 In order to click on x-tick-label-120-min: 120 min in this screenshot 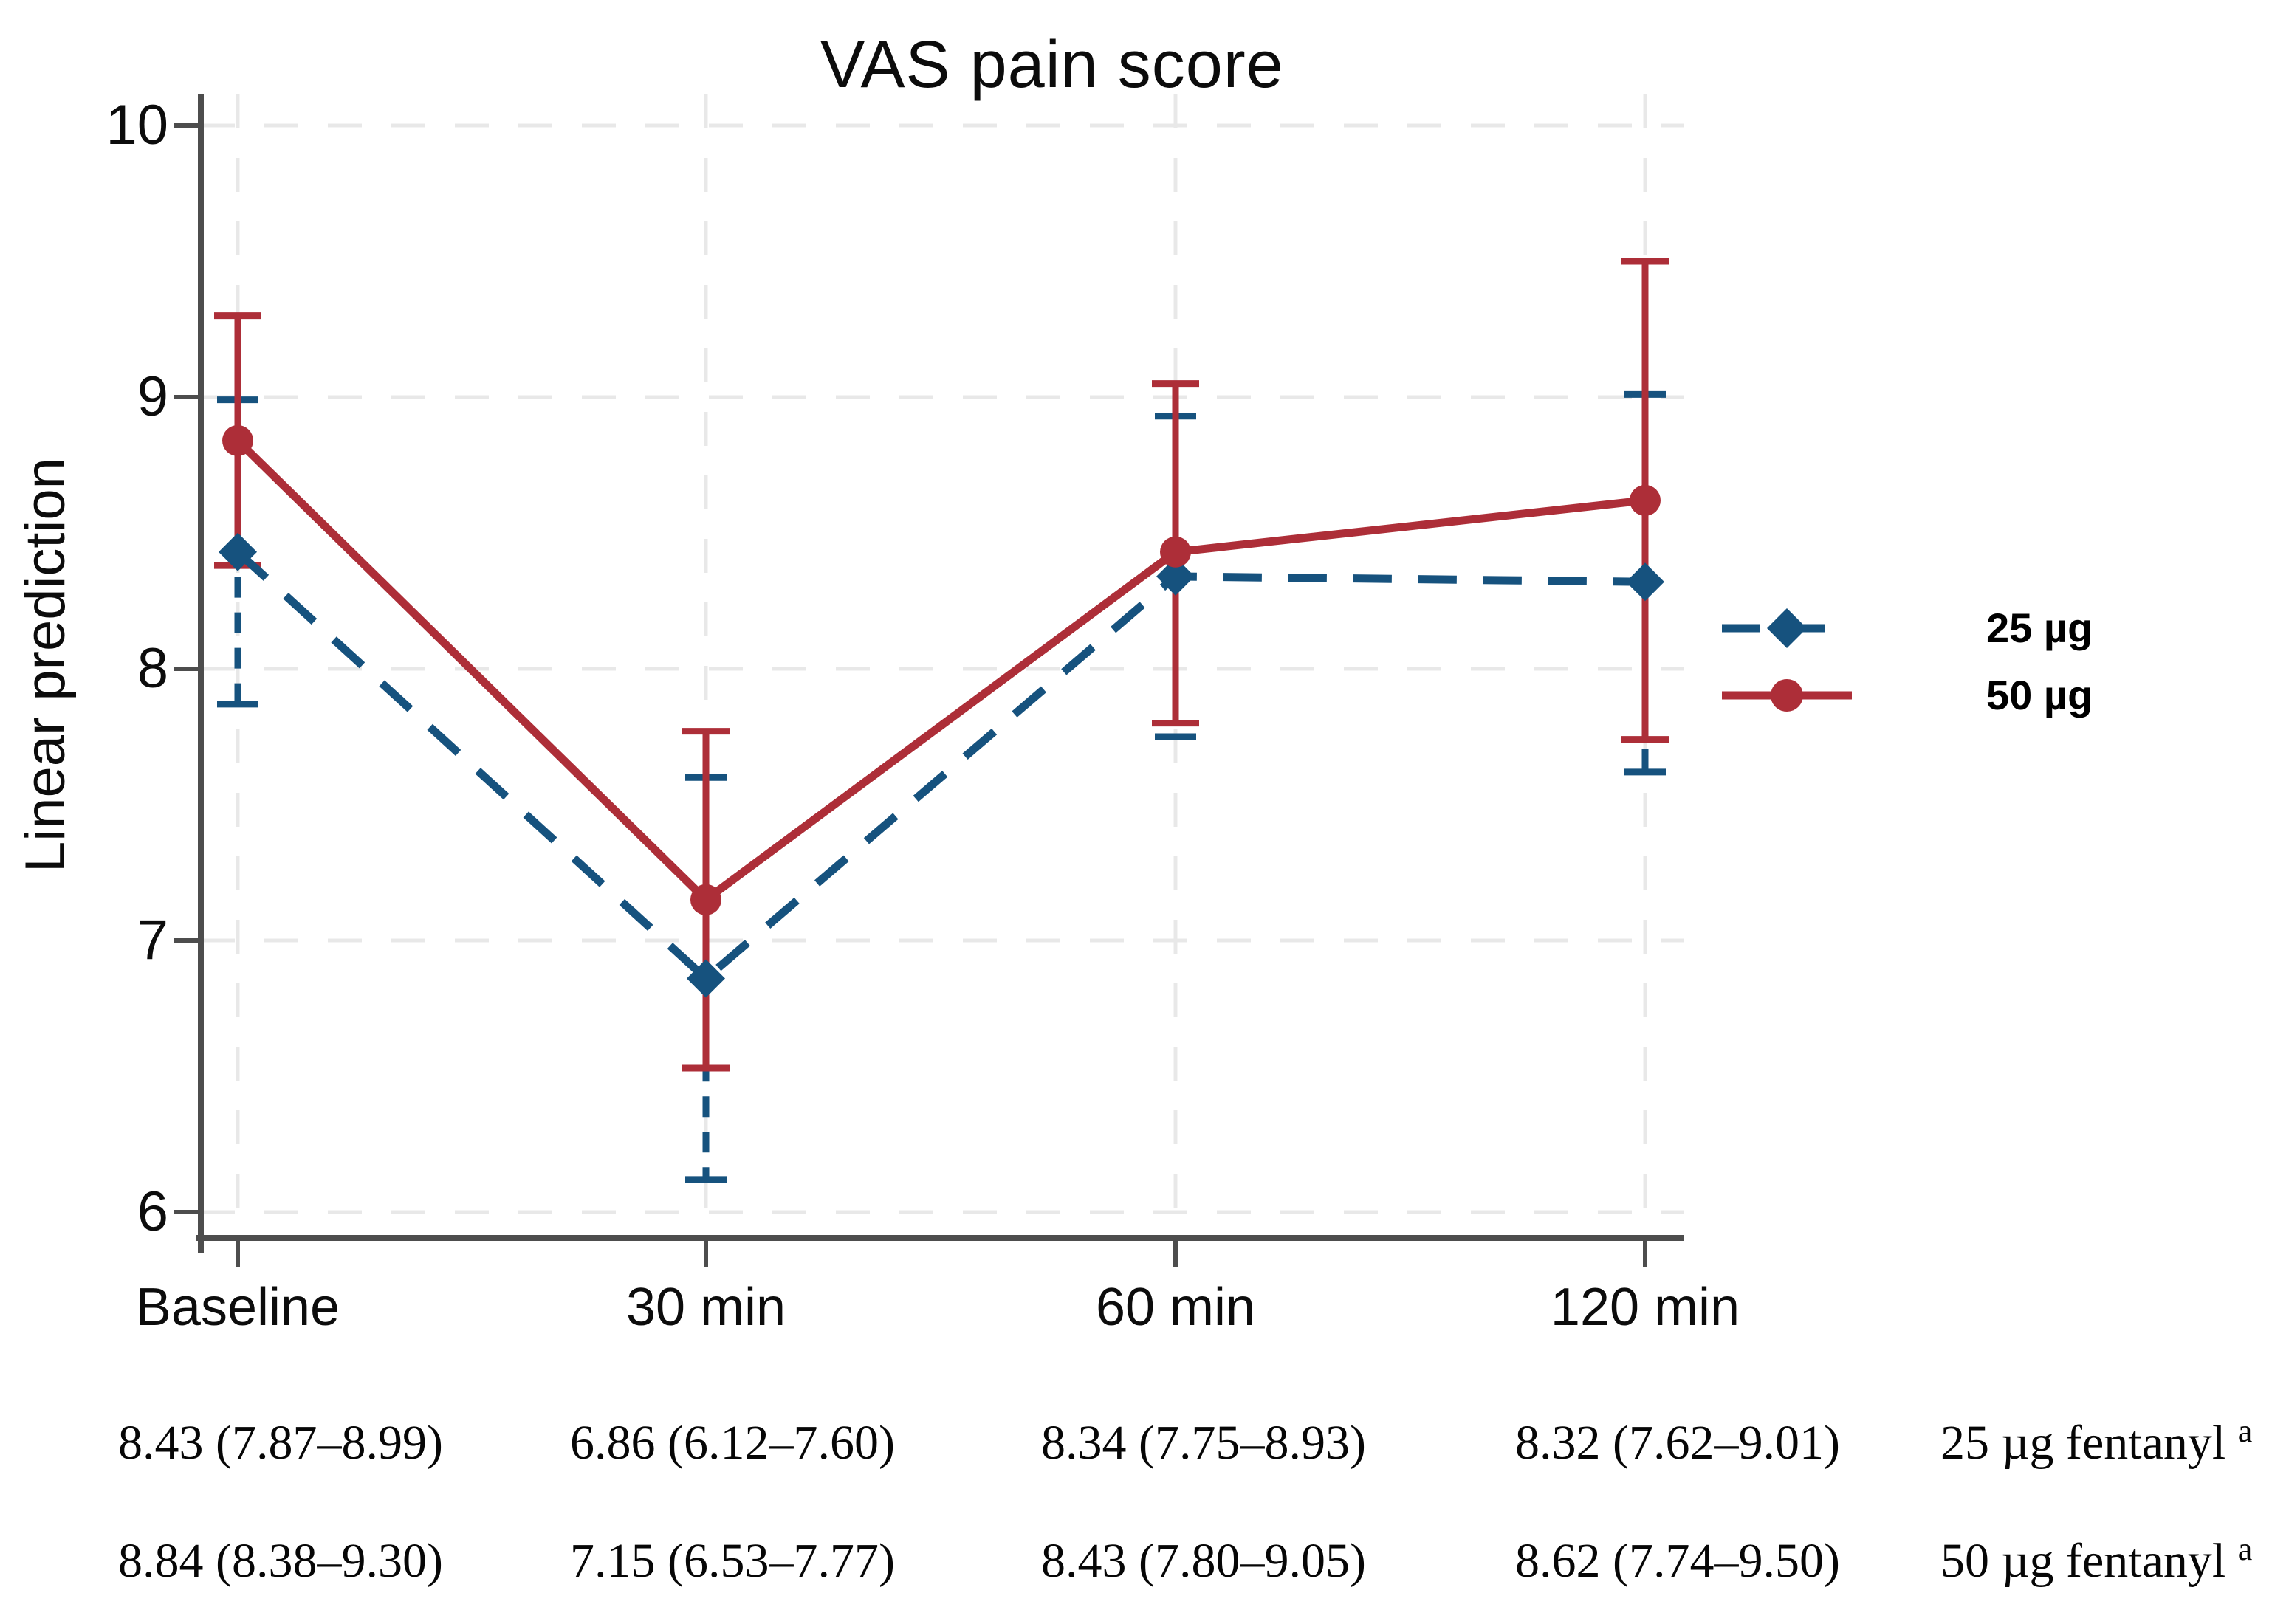, I will do `click(1645, 1307)`.